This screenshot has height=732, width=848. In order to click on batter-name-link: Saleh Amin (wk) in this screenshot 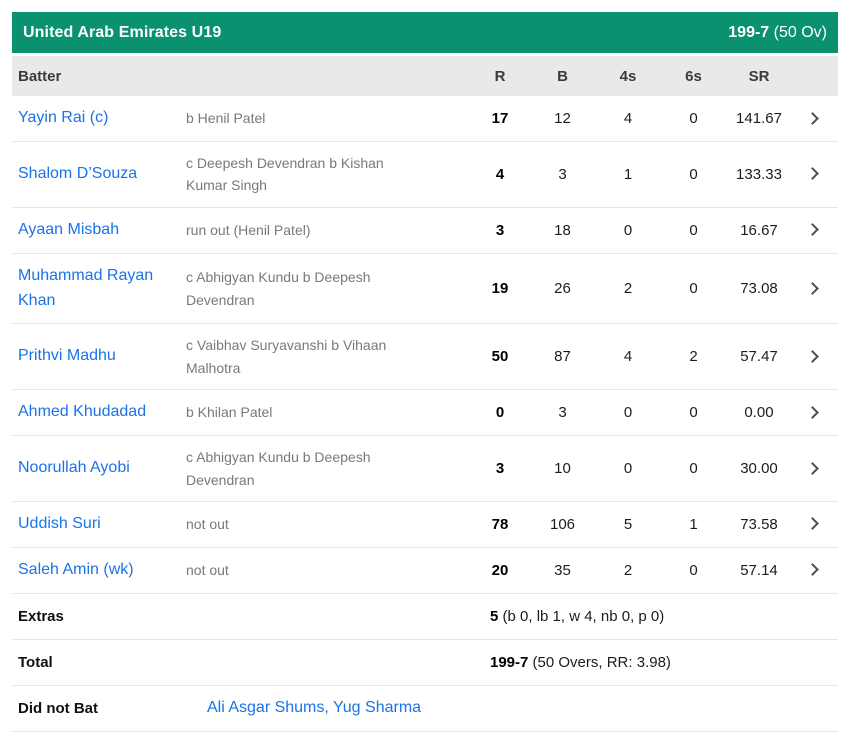, I will do `click(76, 570)`.